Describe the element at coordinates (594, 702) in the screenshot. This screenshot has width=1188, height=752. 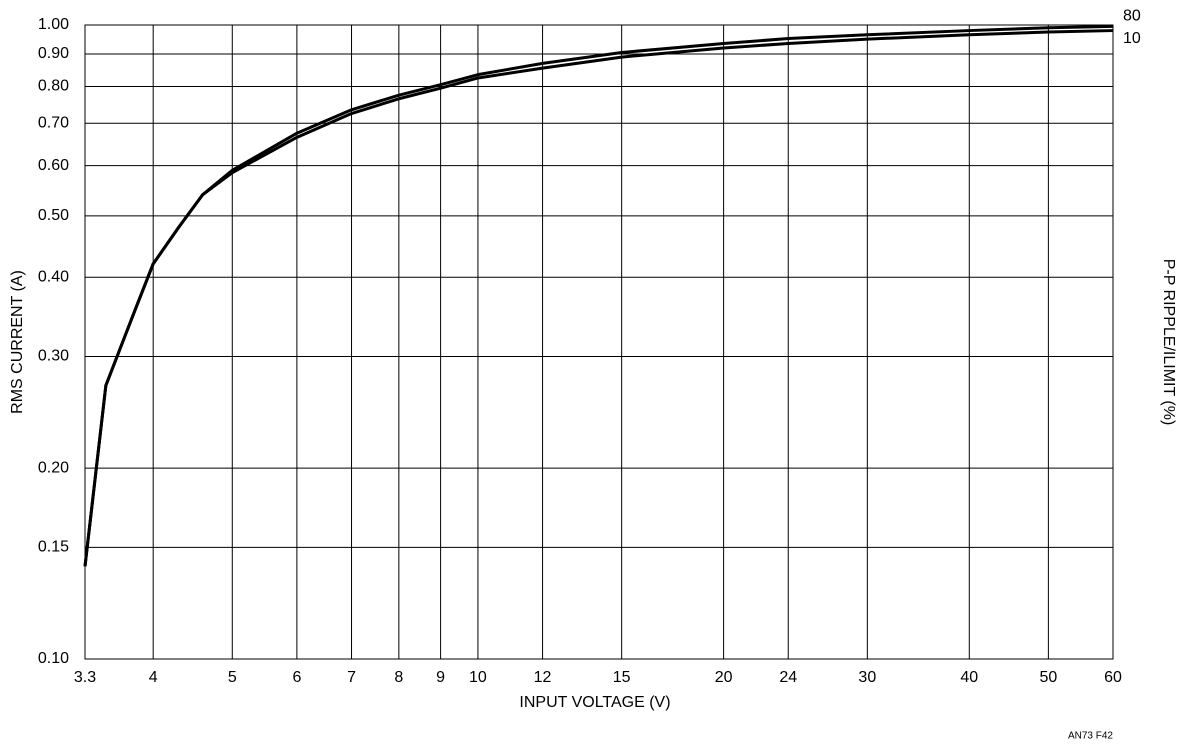
I see `x-axis-label: INPUT VOLTAGE (V)` at that location.